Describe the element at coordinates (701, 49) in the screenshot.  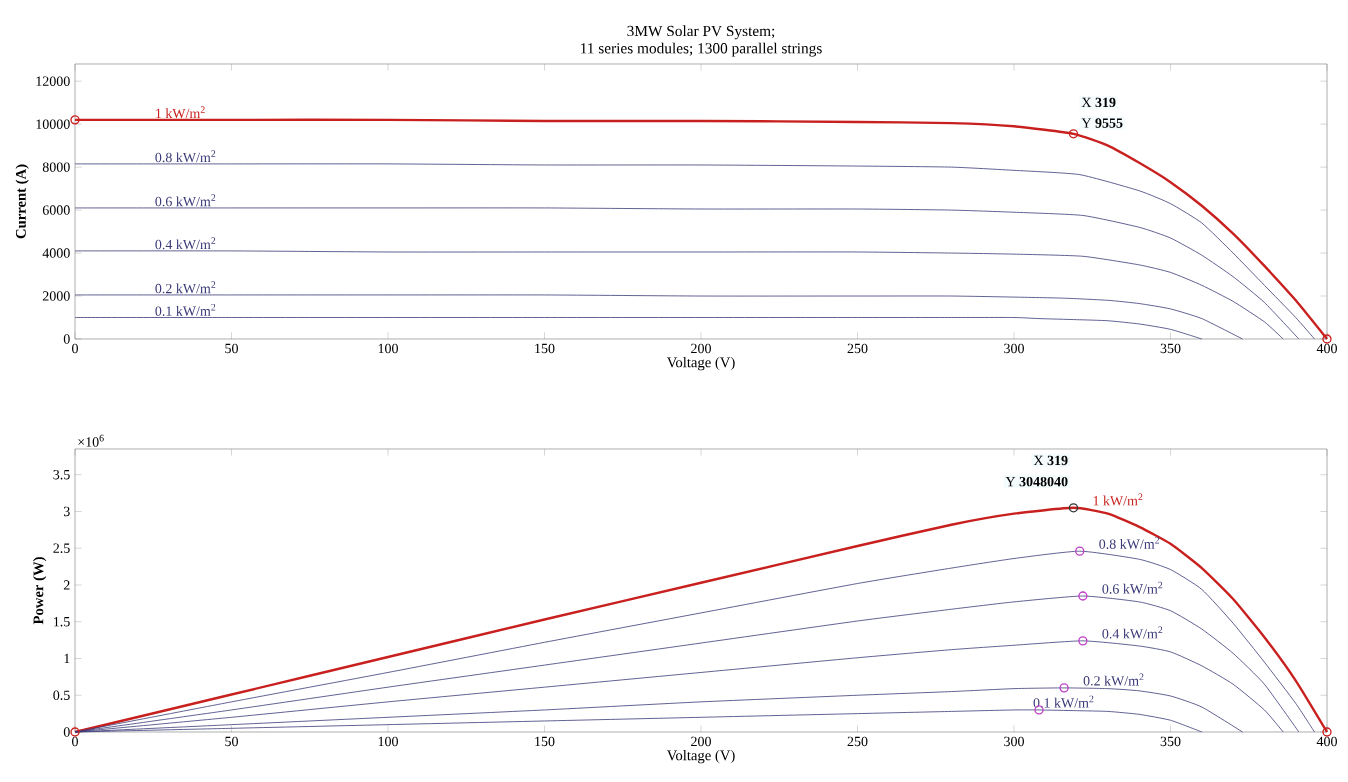
I see `chart-subtitle: 11 series modules; 1300 parallel strings` at that location.